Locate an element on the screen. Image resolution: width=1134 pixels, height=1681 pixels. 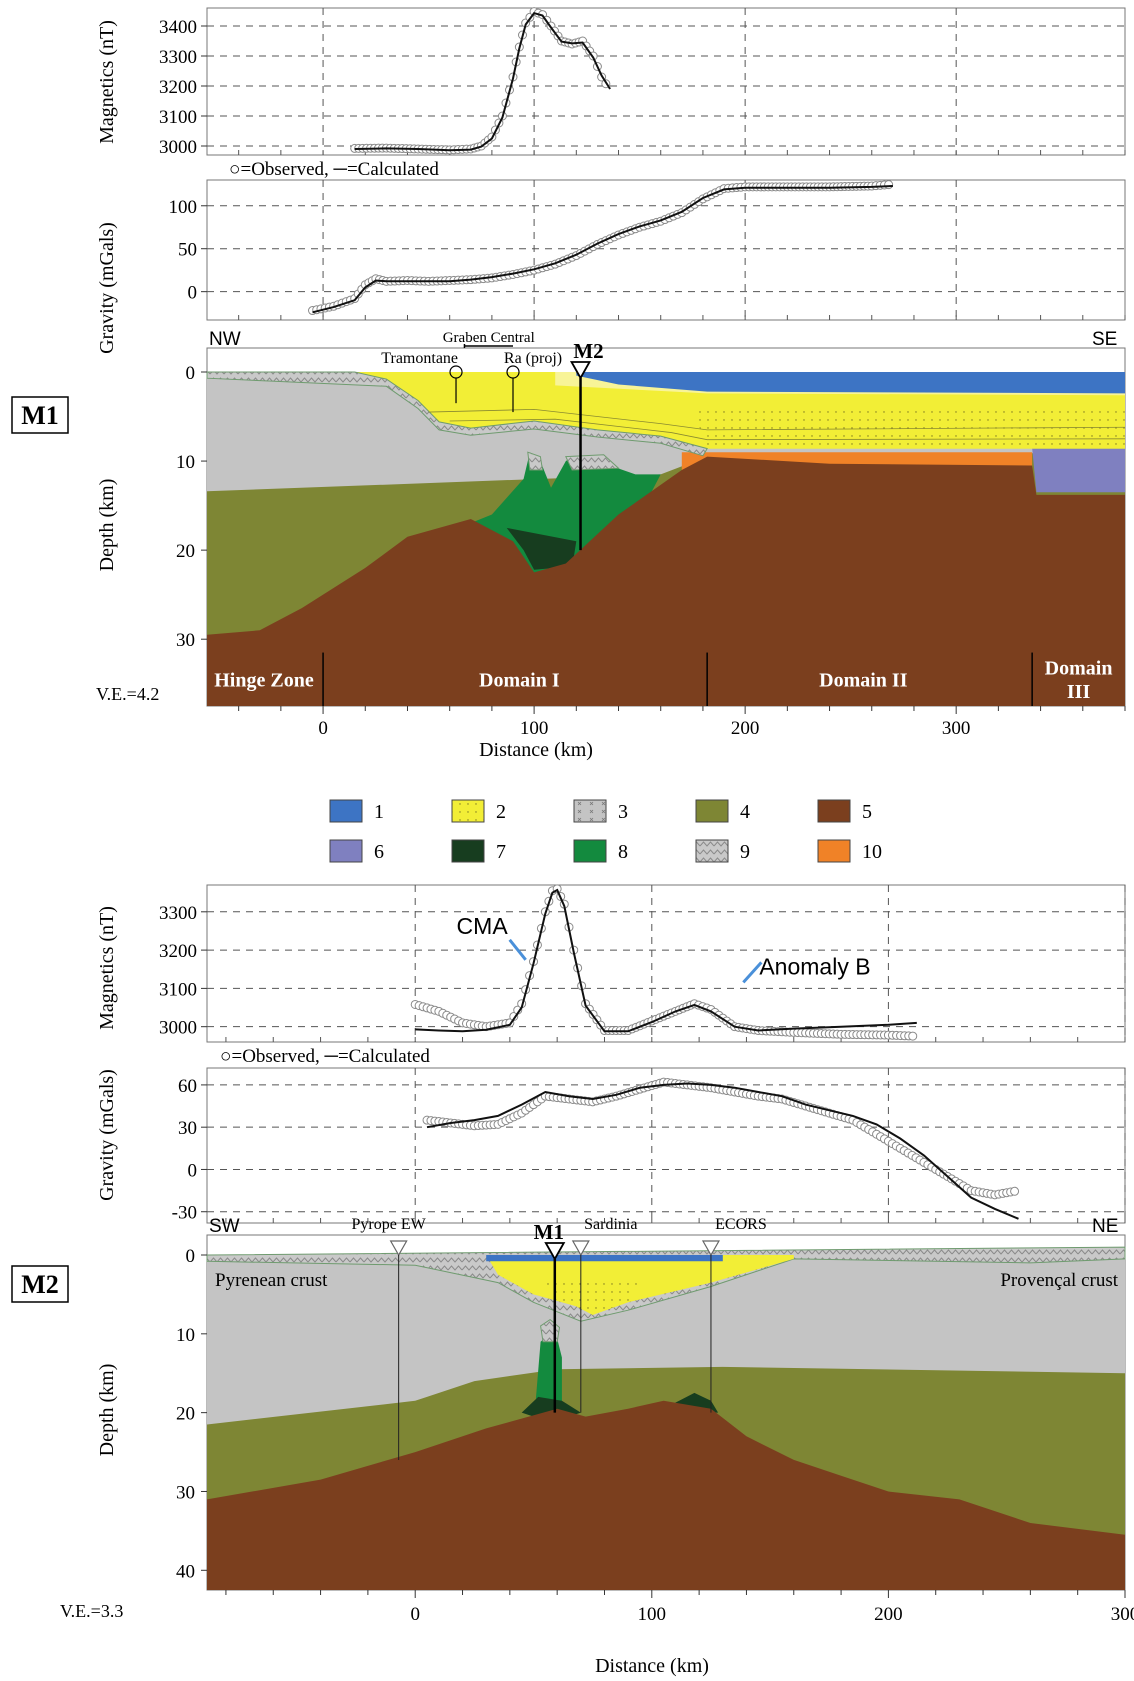
m2-magnetics-ytick-label: 3300 is located at coordinates (178, 913).